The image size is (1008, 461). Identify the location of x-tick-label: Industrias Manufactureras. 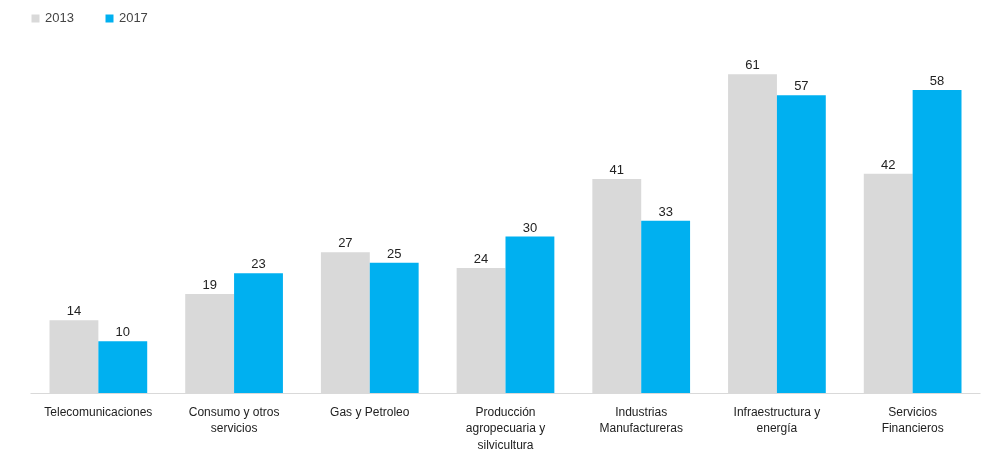
(641, 420).